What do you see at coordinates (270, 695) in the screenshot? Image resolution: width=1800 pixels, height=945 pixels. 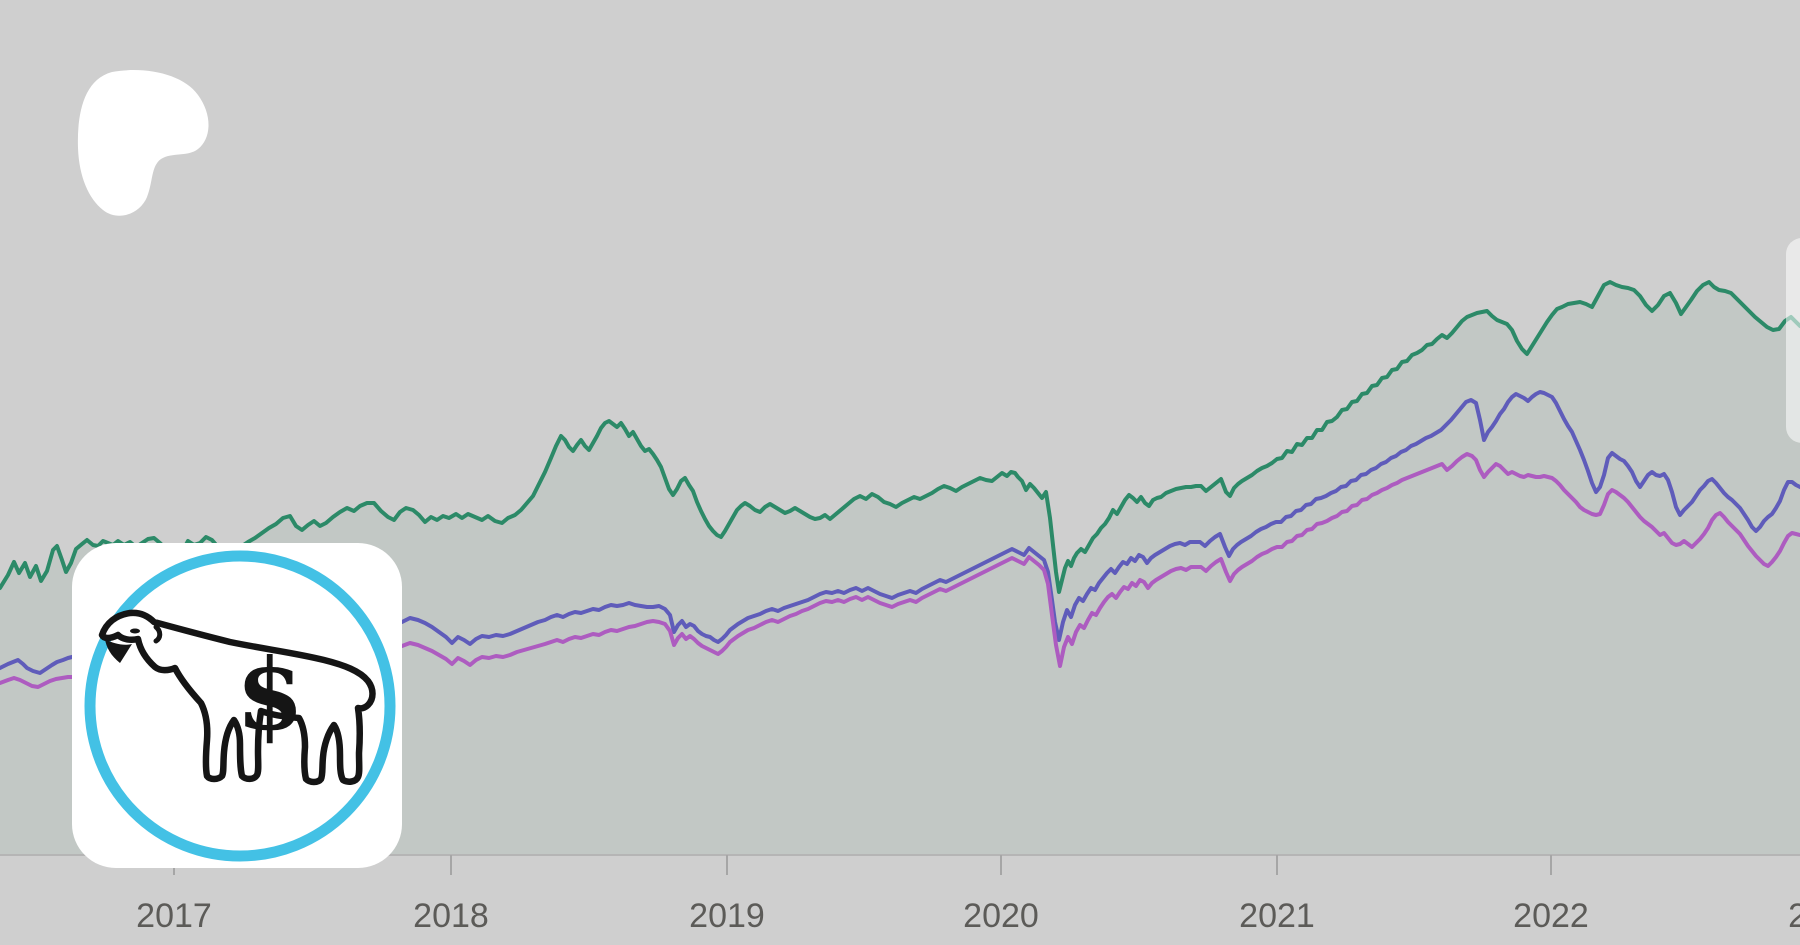 I see `dollar-sign: $` at bounding box center [270, 695].